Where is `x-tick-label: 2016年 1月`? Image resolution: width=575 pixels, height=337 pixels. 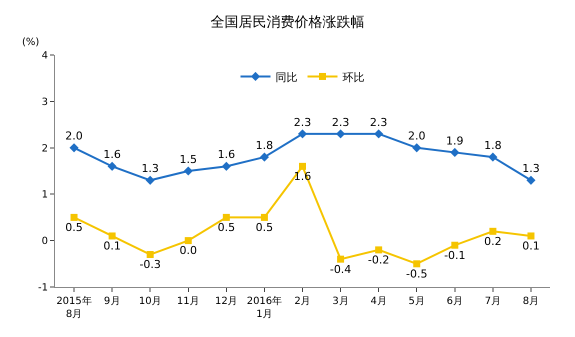
x-tick-label: 2016年 1月 is located at coordinates (264, 307).